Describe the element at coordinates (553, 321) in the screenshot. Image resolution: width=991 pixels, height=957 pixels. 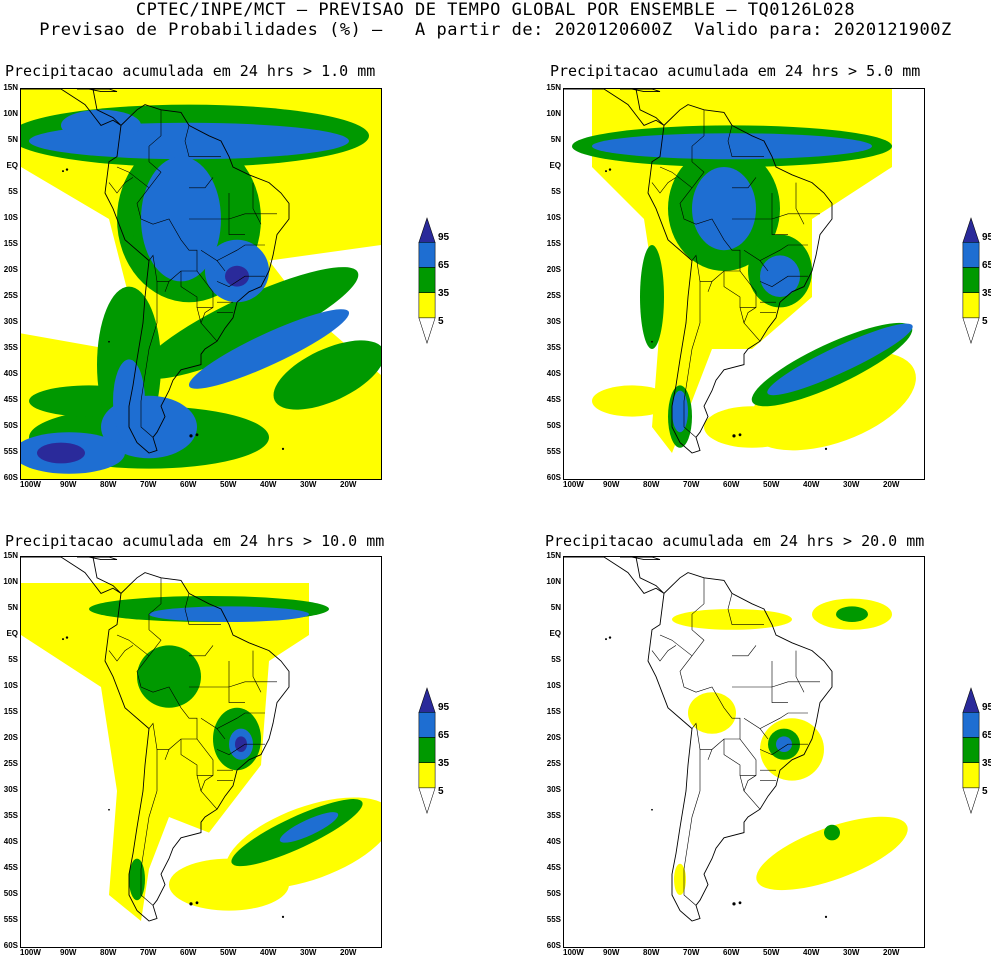
I see `lat-tick-label: 30S` at that location.